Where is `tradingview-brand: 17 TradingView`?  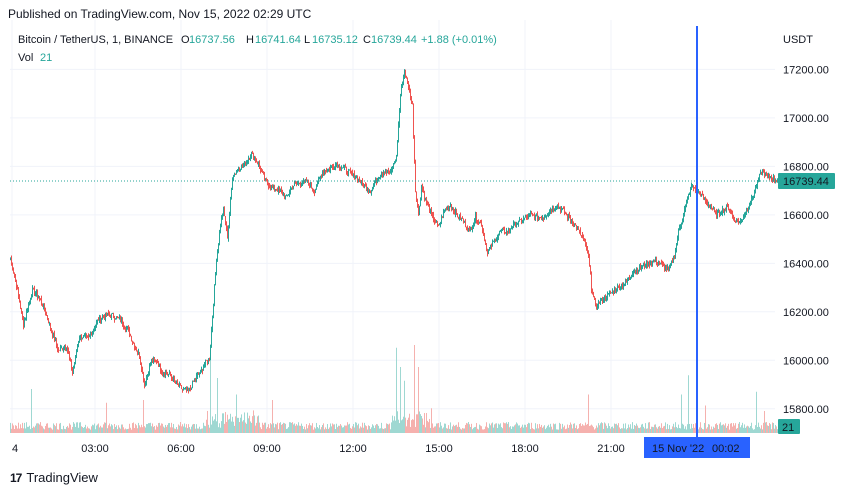
tradingview-brand: 17 TradingView is located at coordinates (54, 477).